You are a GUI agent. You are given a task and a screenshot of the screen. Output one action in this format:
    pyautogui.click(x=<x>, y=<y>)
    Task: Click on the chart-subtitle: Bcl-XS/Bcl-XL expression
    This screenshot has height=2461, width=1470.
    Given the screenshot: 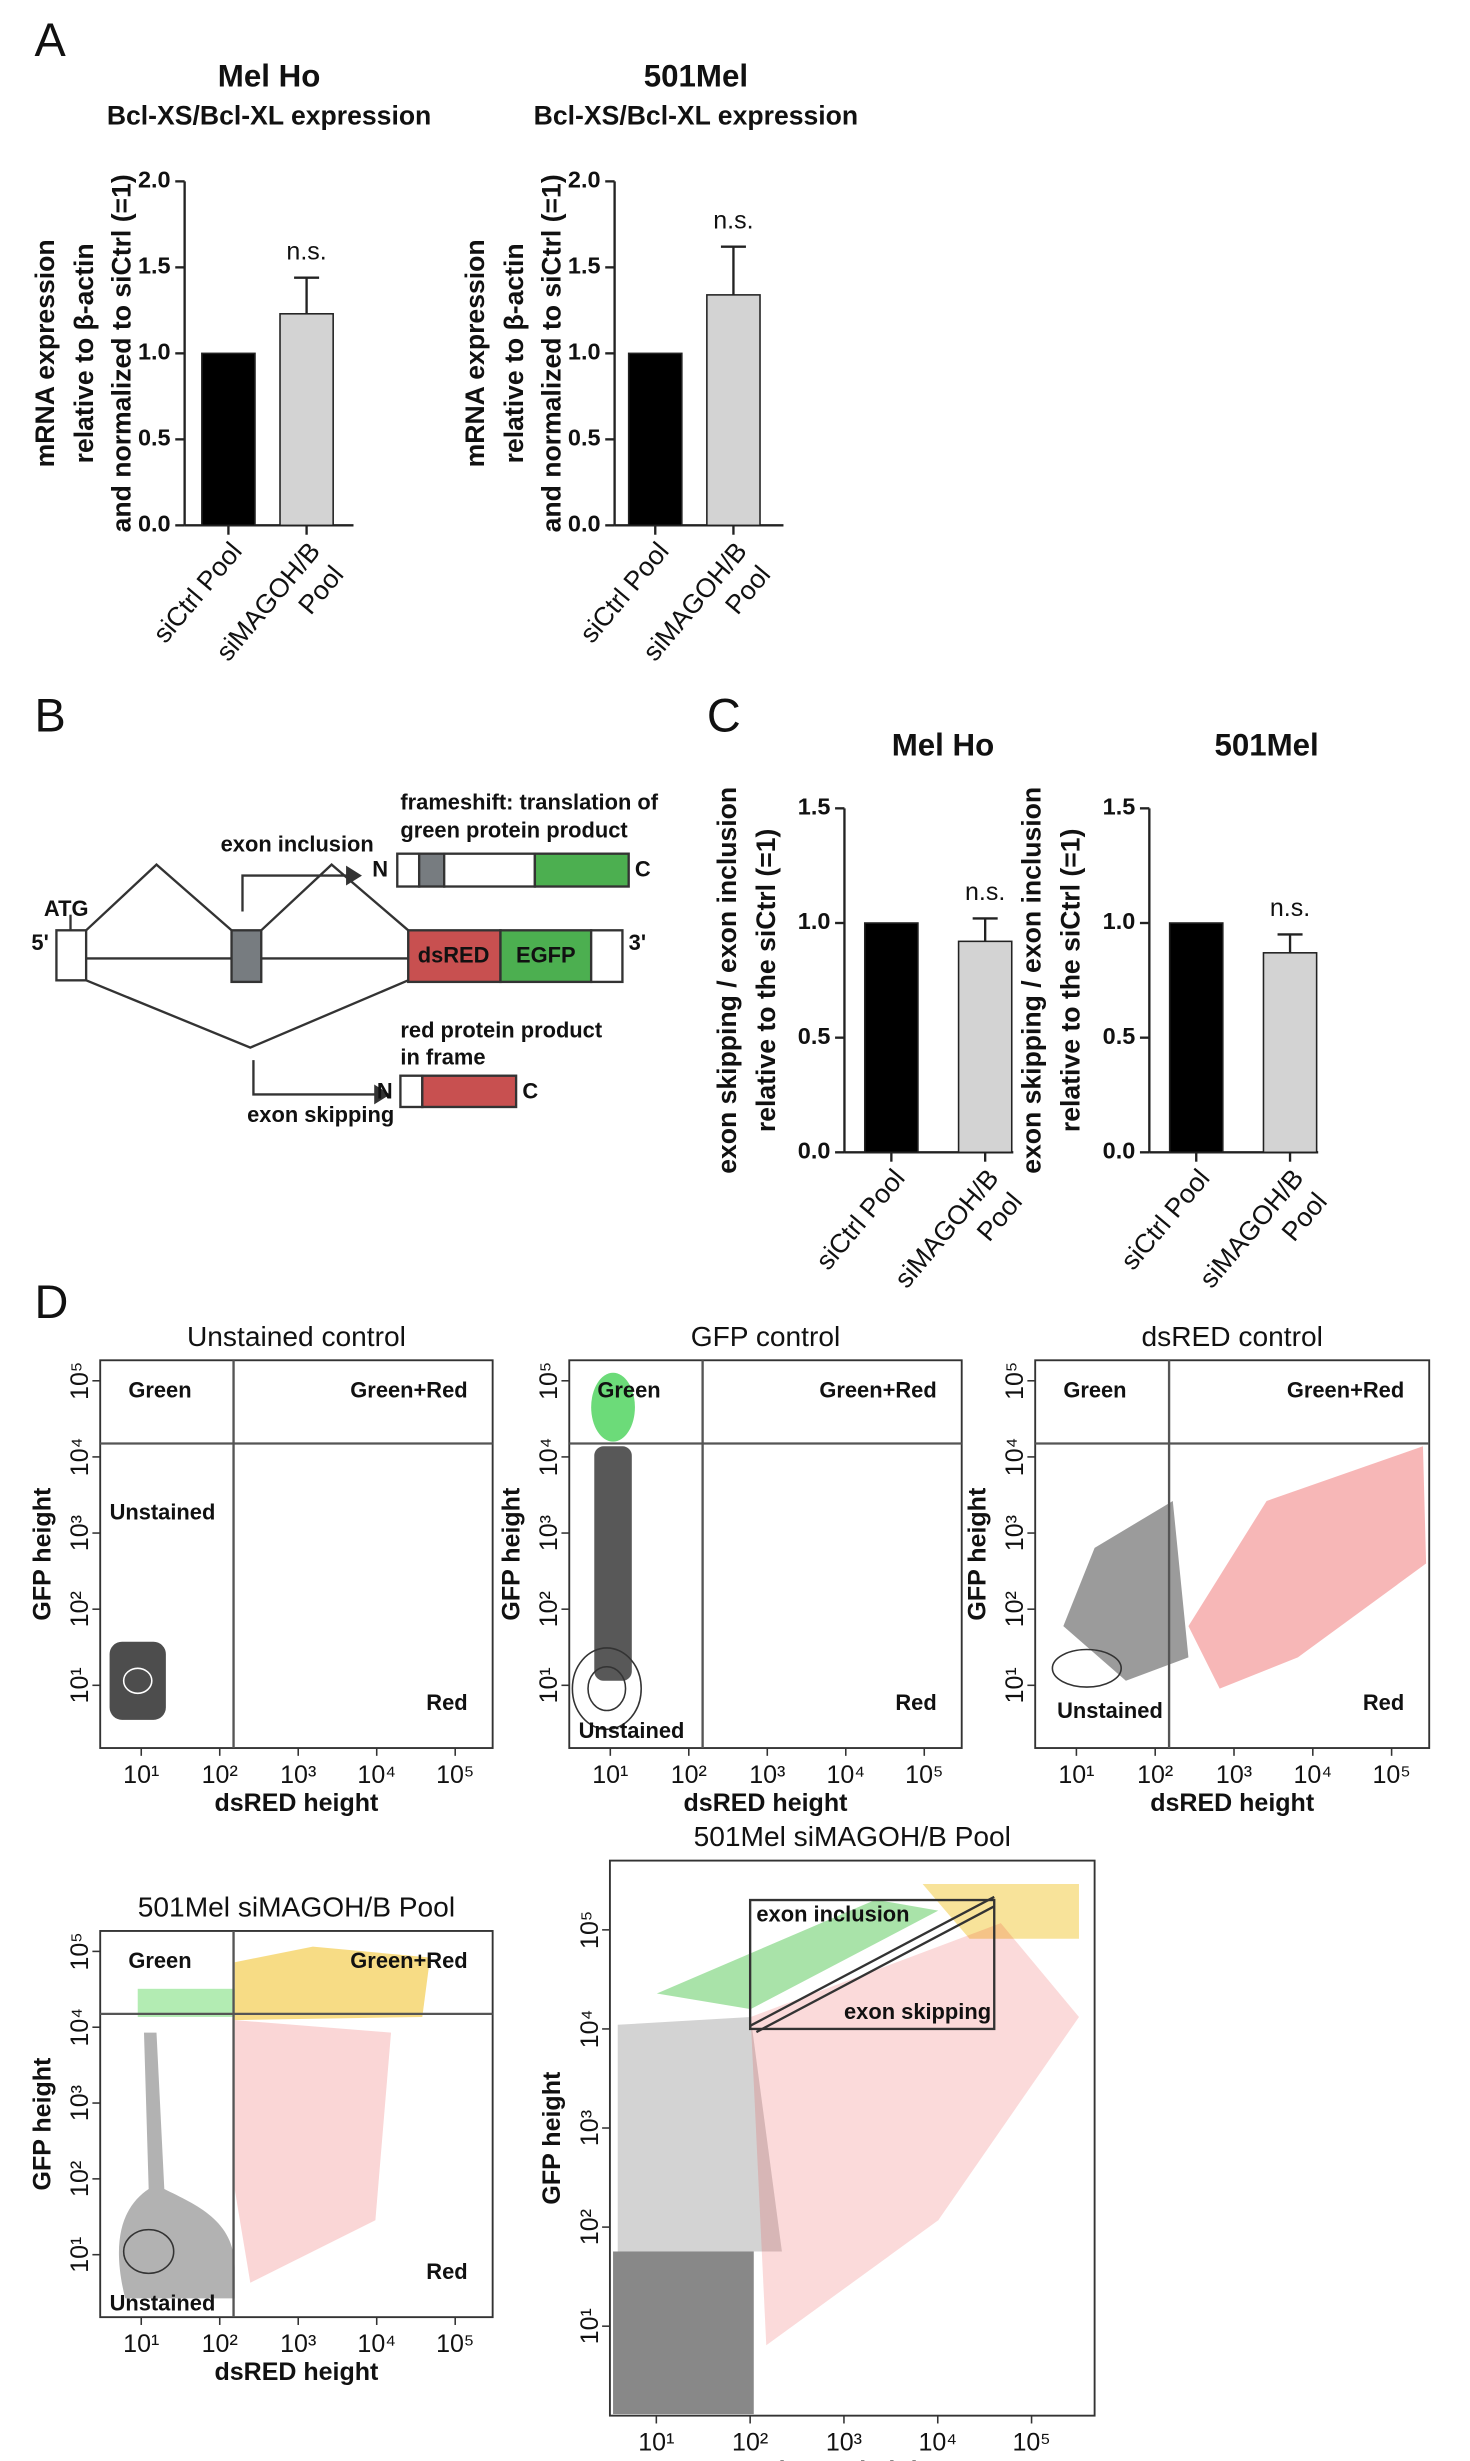 What is the action you would take?
    pyautogui.click(x=269, y=115)
    